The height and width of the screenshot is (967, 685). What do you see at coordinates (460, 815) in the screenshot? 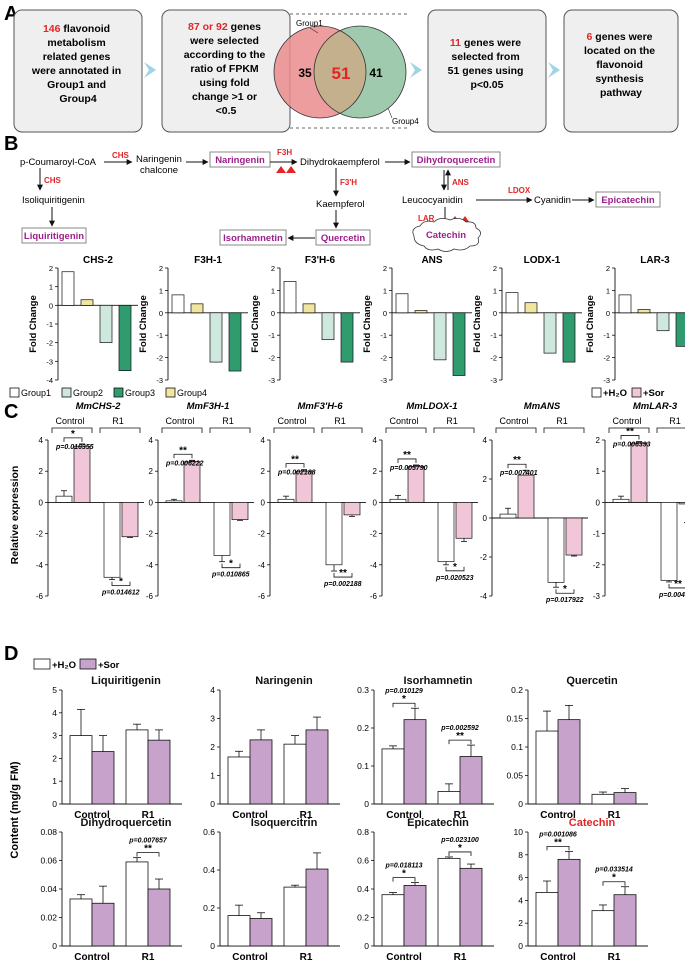
I see `x-tick-label: R1` at bounding box center [460, 815].